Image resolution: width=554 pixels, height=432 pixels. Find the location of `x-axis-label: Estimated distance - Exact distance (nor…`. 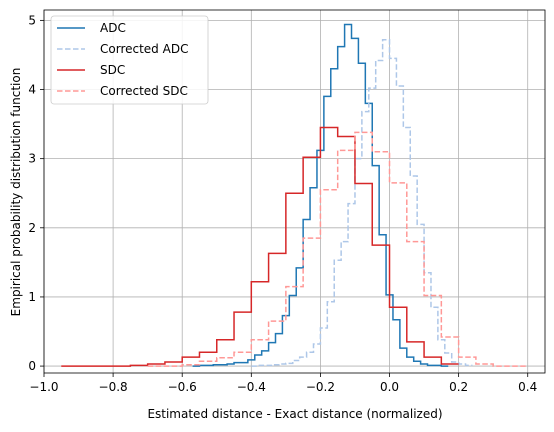

x-axis-label: Estimated distance - Exact distance (nor… is located at coordinates (294, 414).